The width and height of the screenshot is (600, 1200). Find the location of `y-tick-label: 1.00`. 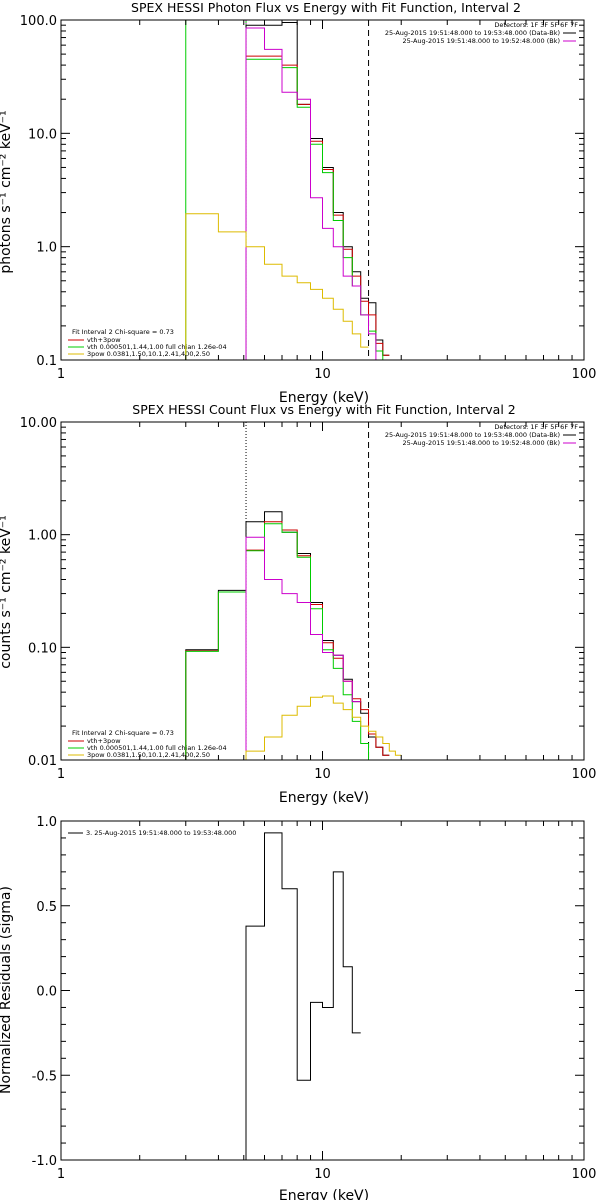

y-tick-label: 1.00 is located at coordinates (42, 536).